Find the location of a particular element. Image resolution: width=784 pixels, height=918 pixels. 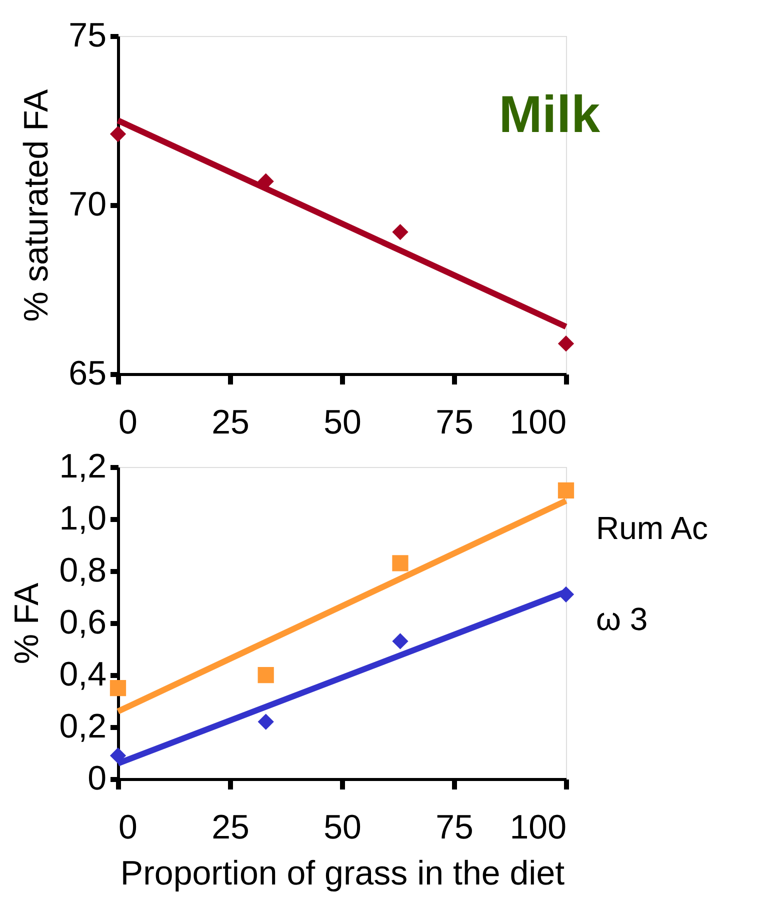

x-axis-title: Proportion of grass in the diet is located at coordinates (343, 873).